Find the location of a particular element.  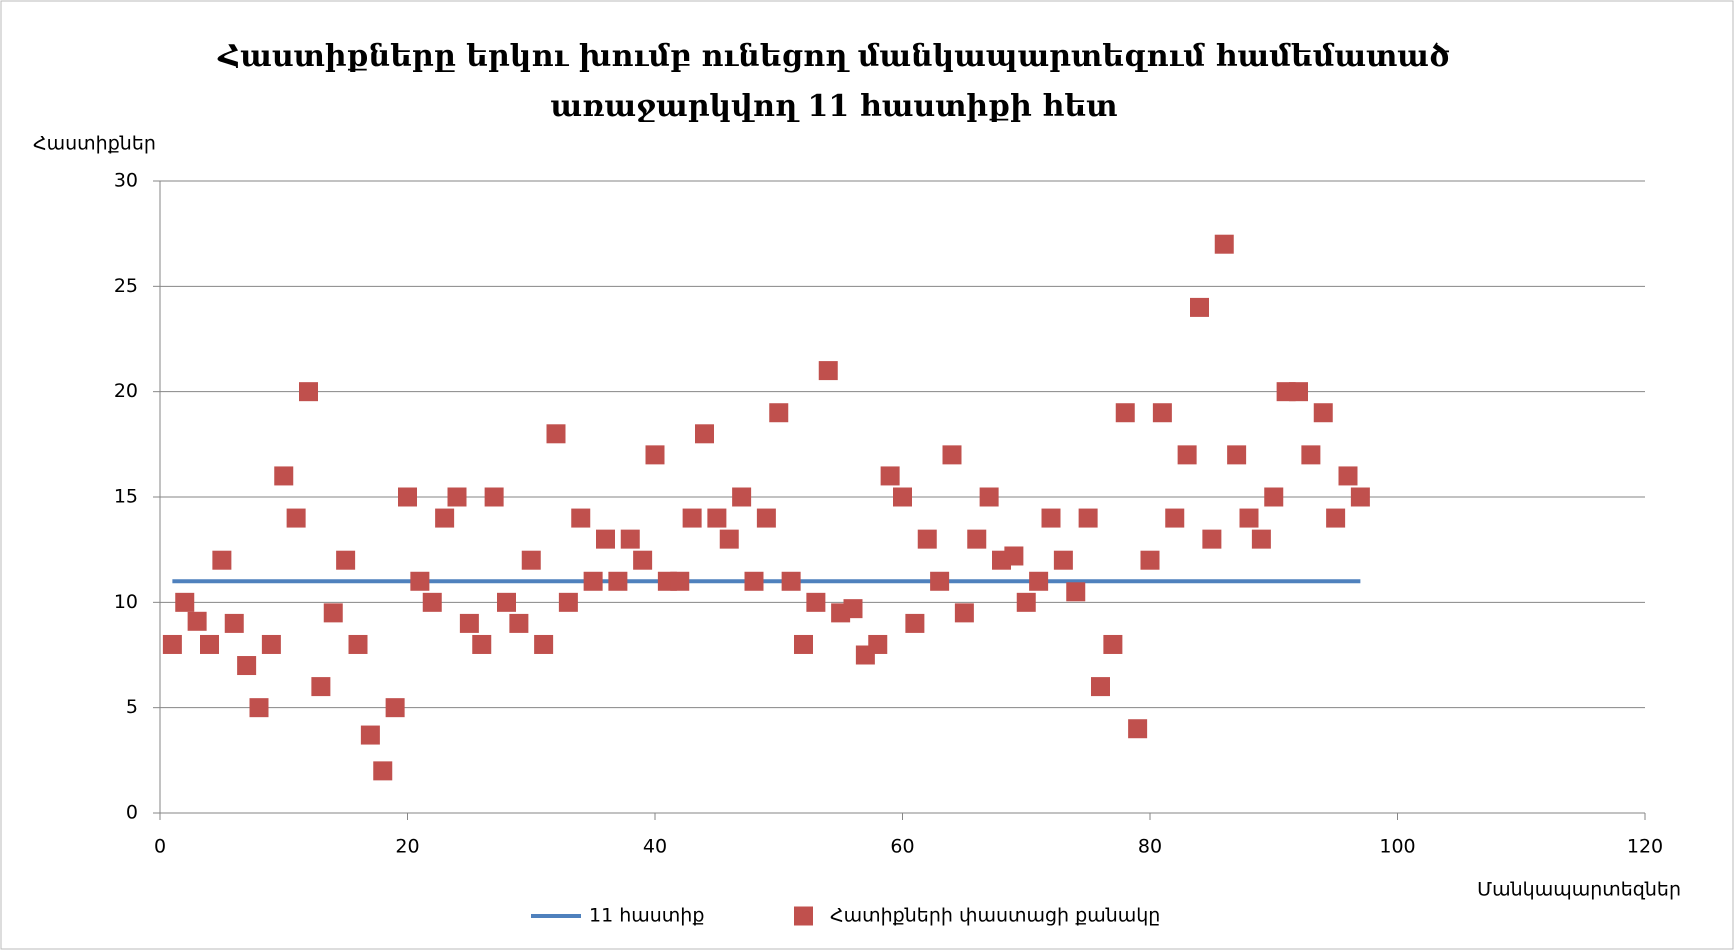

y-tick-label: 10 is located at coordinates (126, 602).